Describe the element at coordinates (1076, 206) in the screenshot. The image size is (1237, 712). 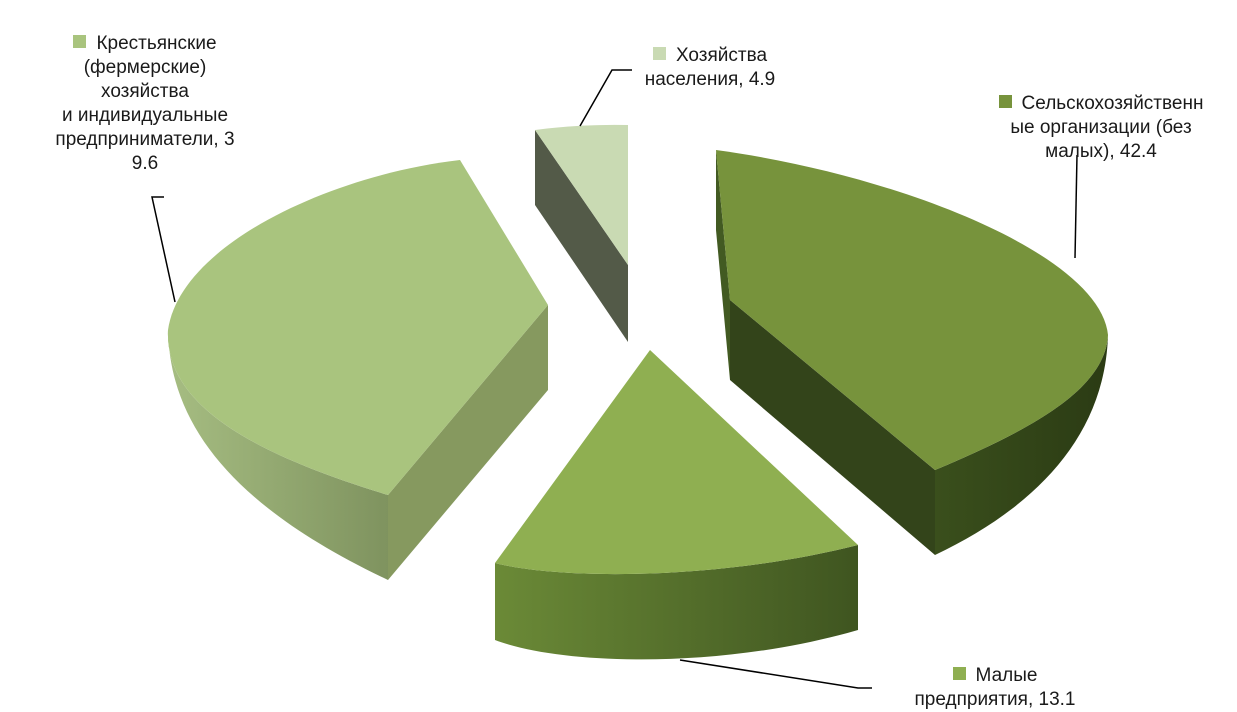
I see `leader-line-agri-orgs` at that location.